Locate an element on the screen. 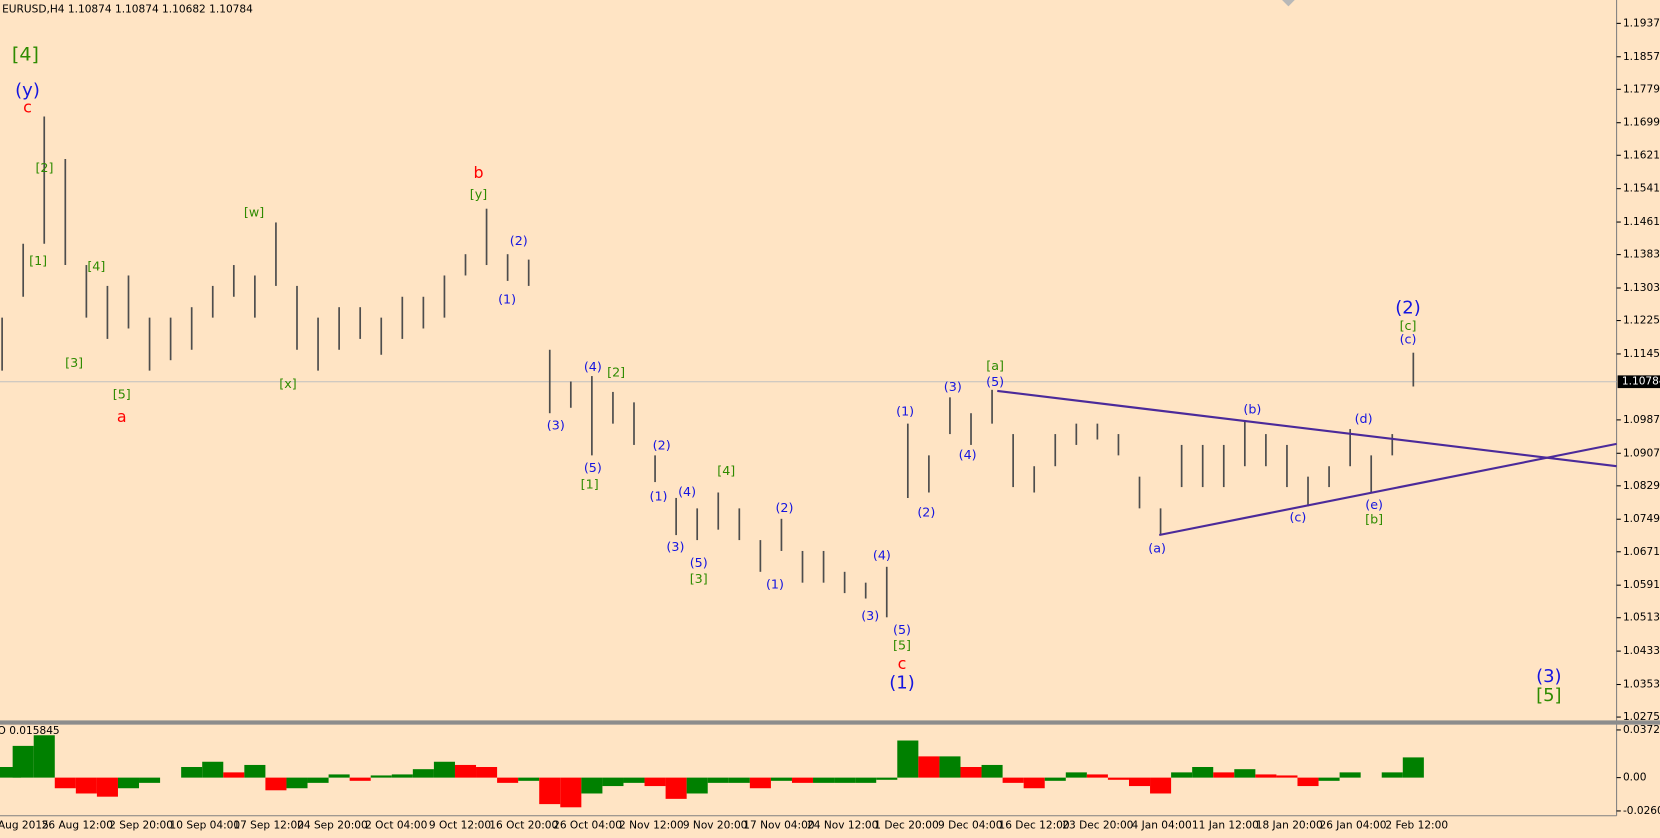  indicator-title: AO 0.015845 is located at coordinates (30, 731).